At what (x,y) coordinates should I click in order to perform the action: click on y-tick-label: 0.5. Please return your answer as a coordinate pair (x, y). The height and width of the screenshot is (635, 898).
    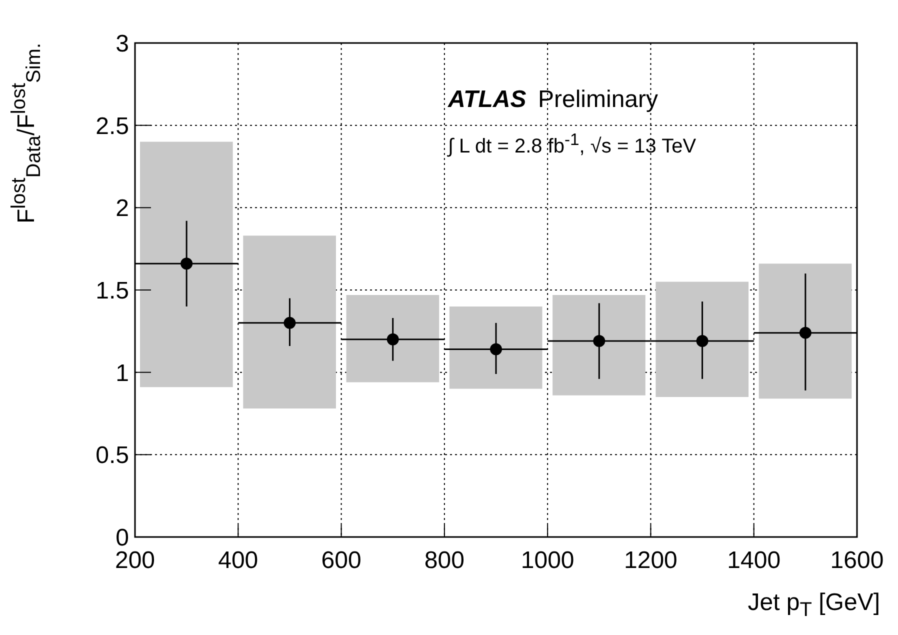
    Looking at the image, I should click on (112, 456).